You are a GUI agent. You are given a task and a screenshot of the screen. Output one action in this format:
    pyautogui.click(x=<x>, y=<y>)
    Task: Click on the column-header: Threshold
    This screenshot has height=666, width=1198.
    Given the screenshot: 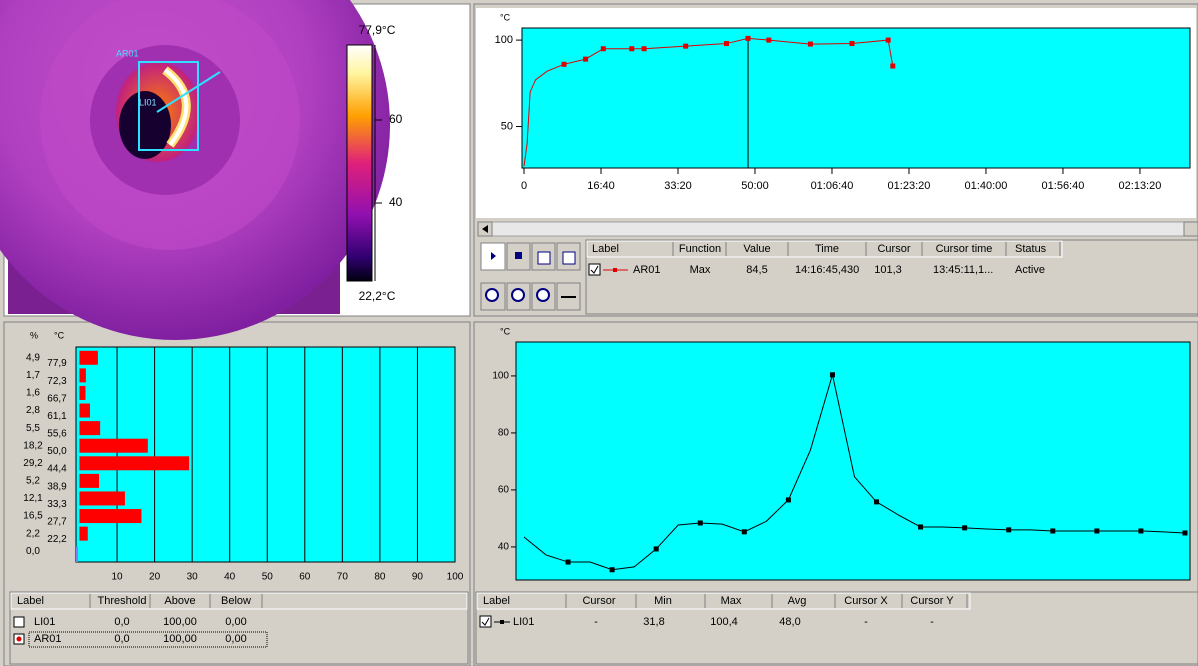 What is the action you would take?
    pyautogui.click(x=122, y=601)
    